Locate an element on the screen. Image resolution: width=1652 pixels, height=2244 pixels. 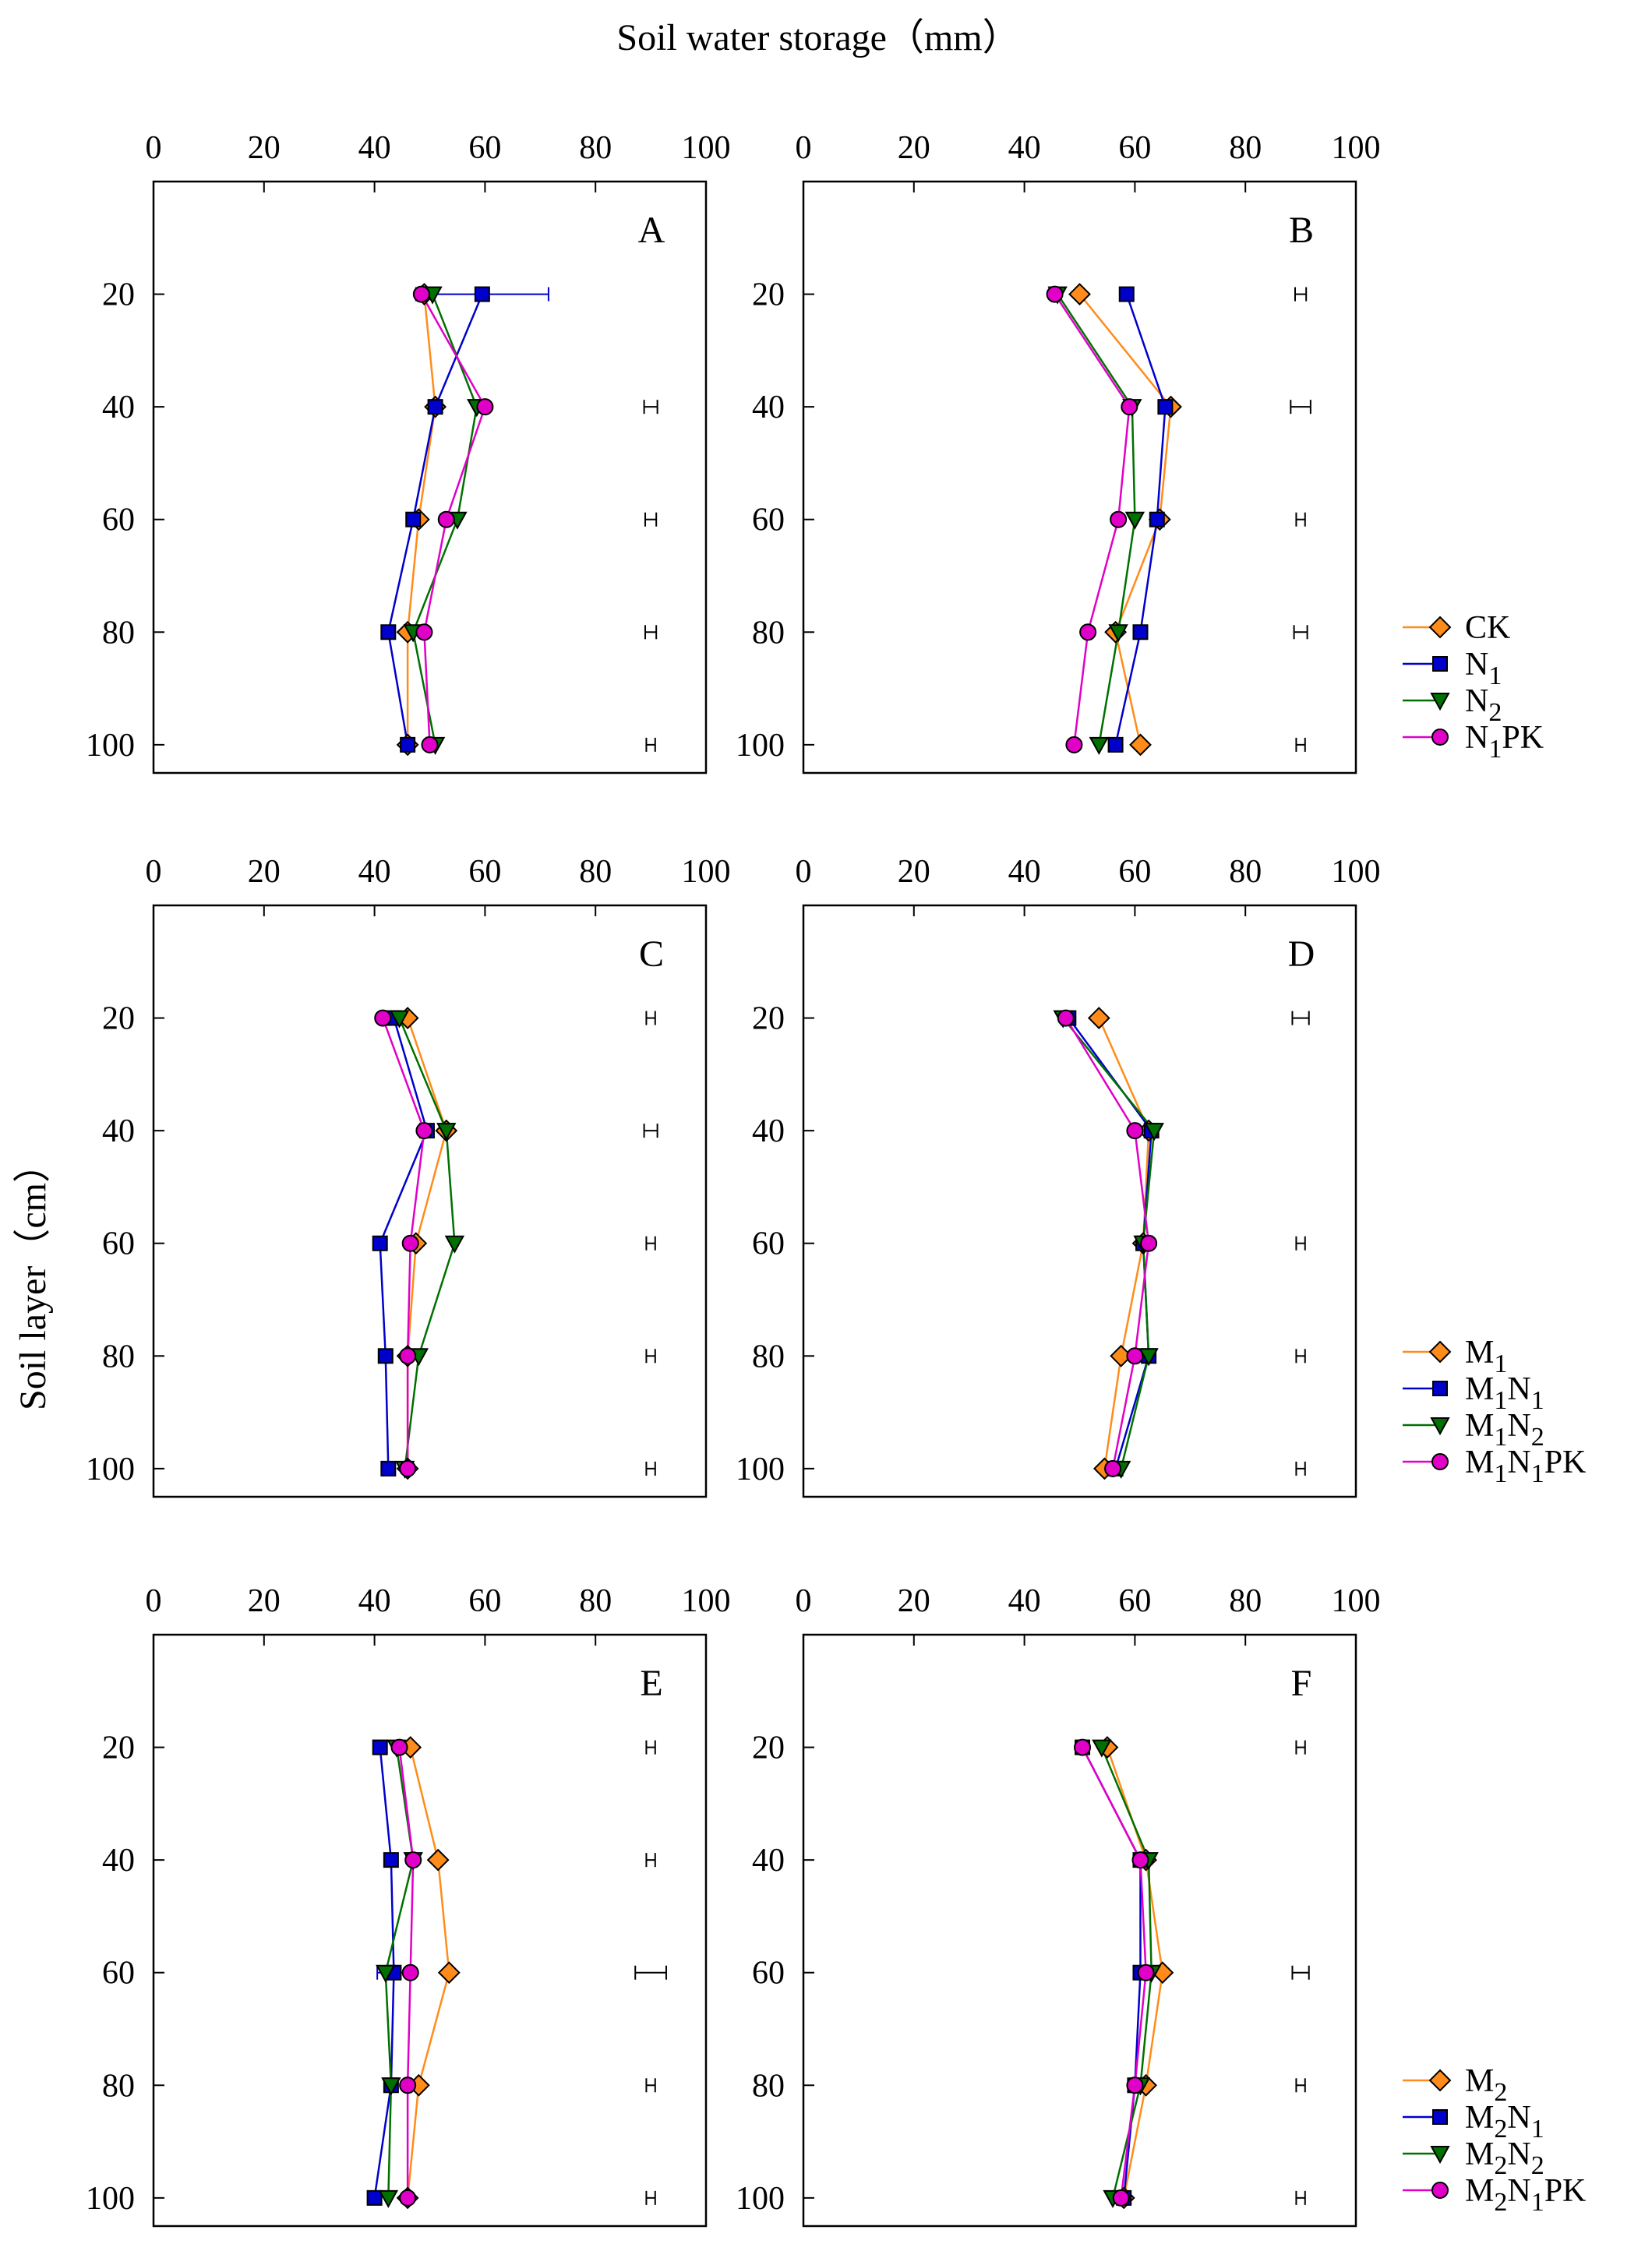
panel-f: 0 20 40 60 80 100 20 40 60 80 100 F is located at coordinates (1059, 1905).